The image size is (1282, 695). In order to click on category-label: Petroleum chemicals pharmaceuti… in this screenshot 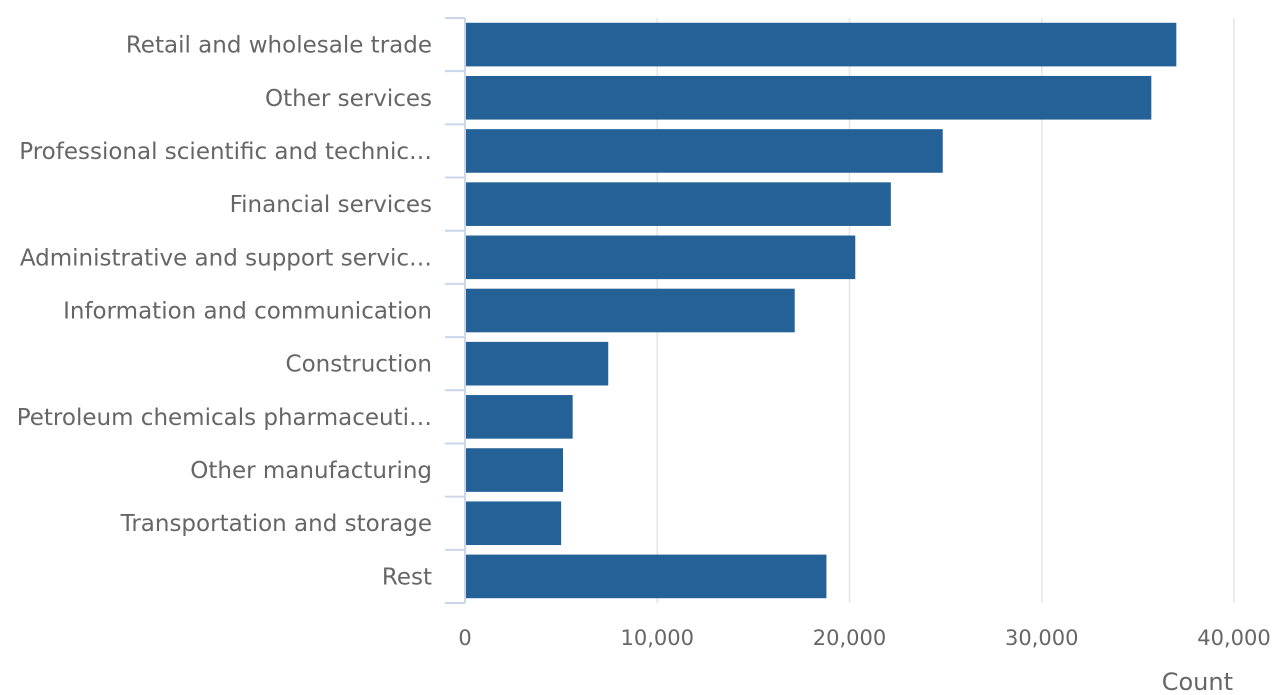, I will do `click(224, 418)`.